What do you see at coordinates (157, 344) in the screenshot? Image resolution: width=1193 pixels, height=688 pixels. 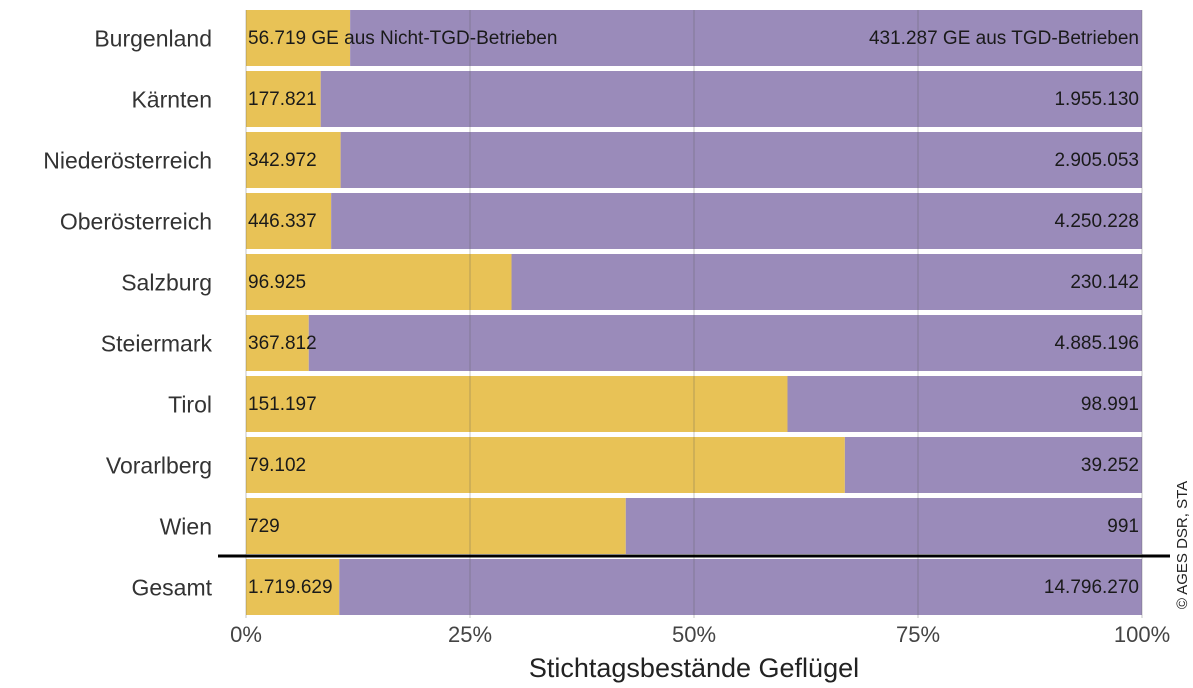 I see `category-label: Steiermark` at bounding box center [157, 344].